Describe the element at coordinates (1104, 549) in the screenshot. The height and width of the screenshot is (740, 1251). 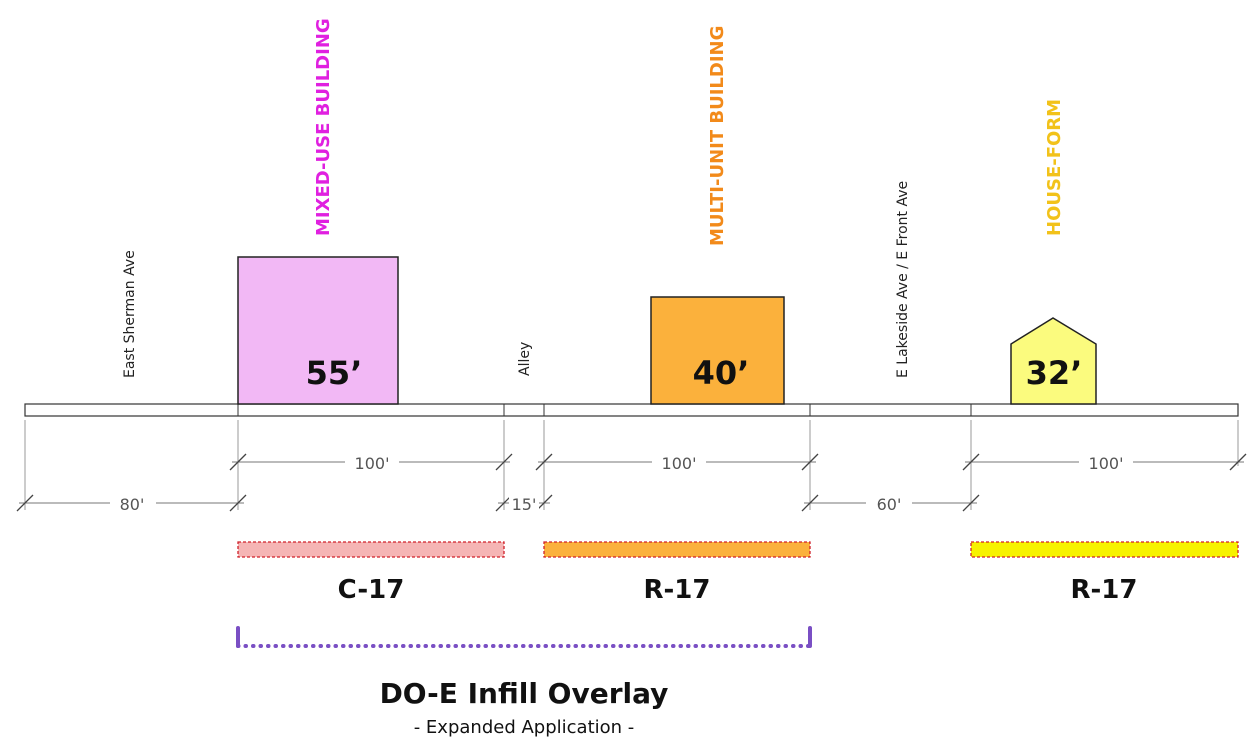
I see `zone-bar-r17-b` at that location.